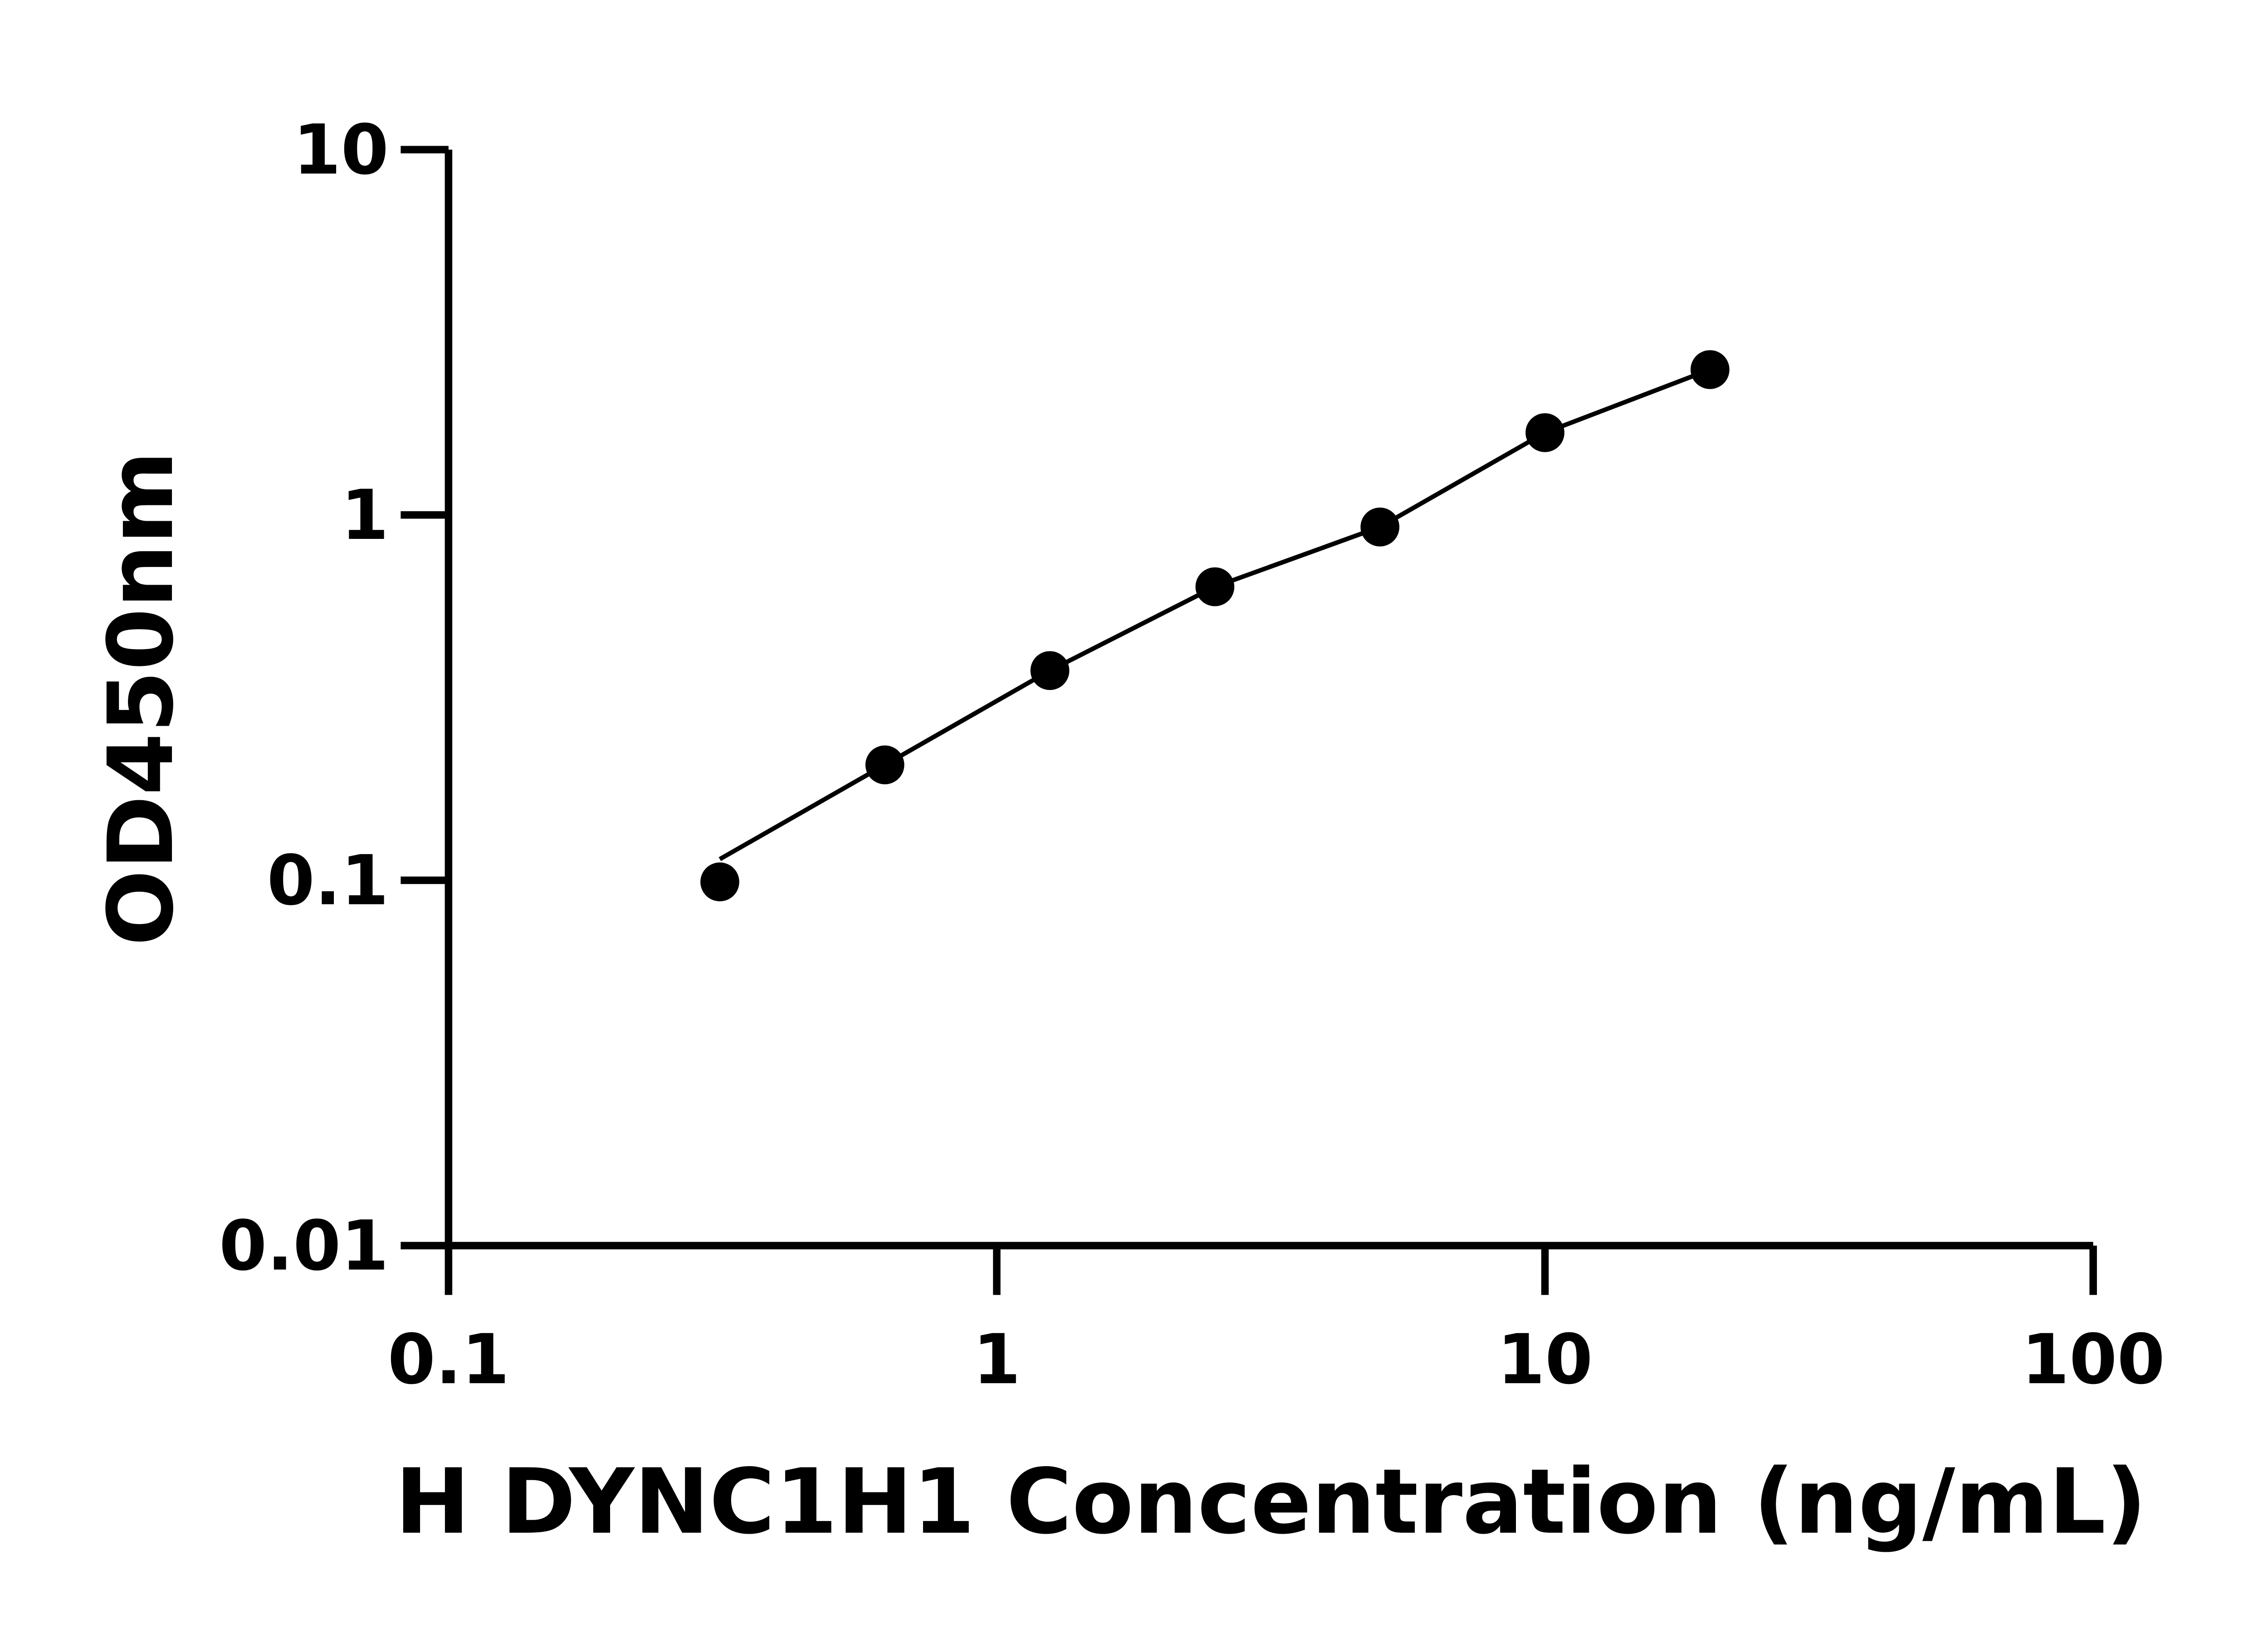 This screenshot has width=2268, height=1633. What do you see at coordinates (997, 1359) in the screenshot?
I see `x-tick-label-1: 1` at bounding box center [997, 1359].